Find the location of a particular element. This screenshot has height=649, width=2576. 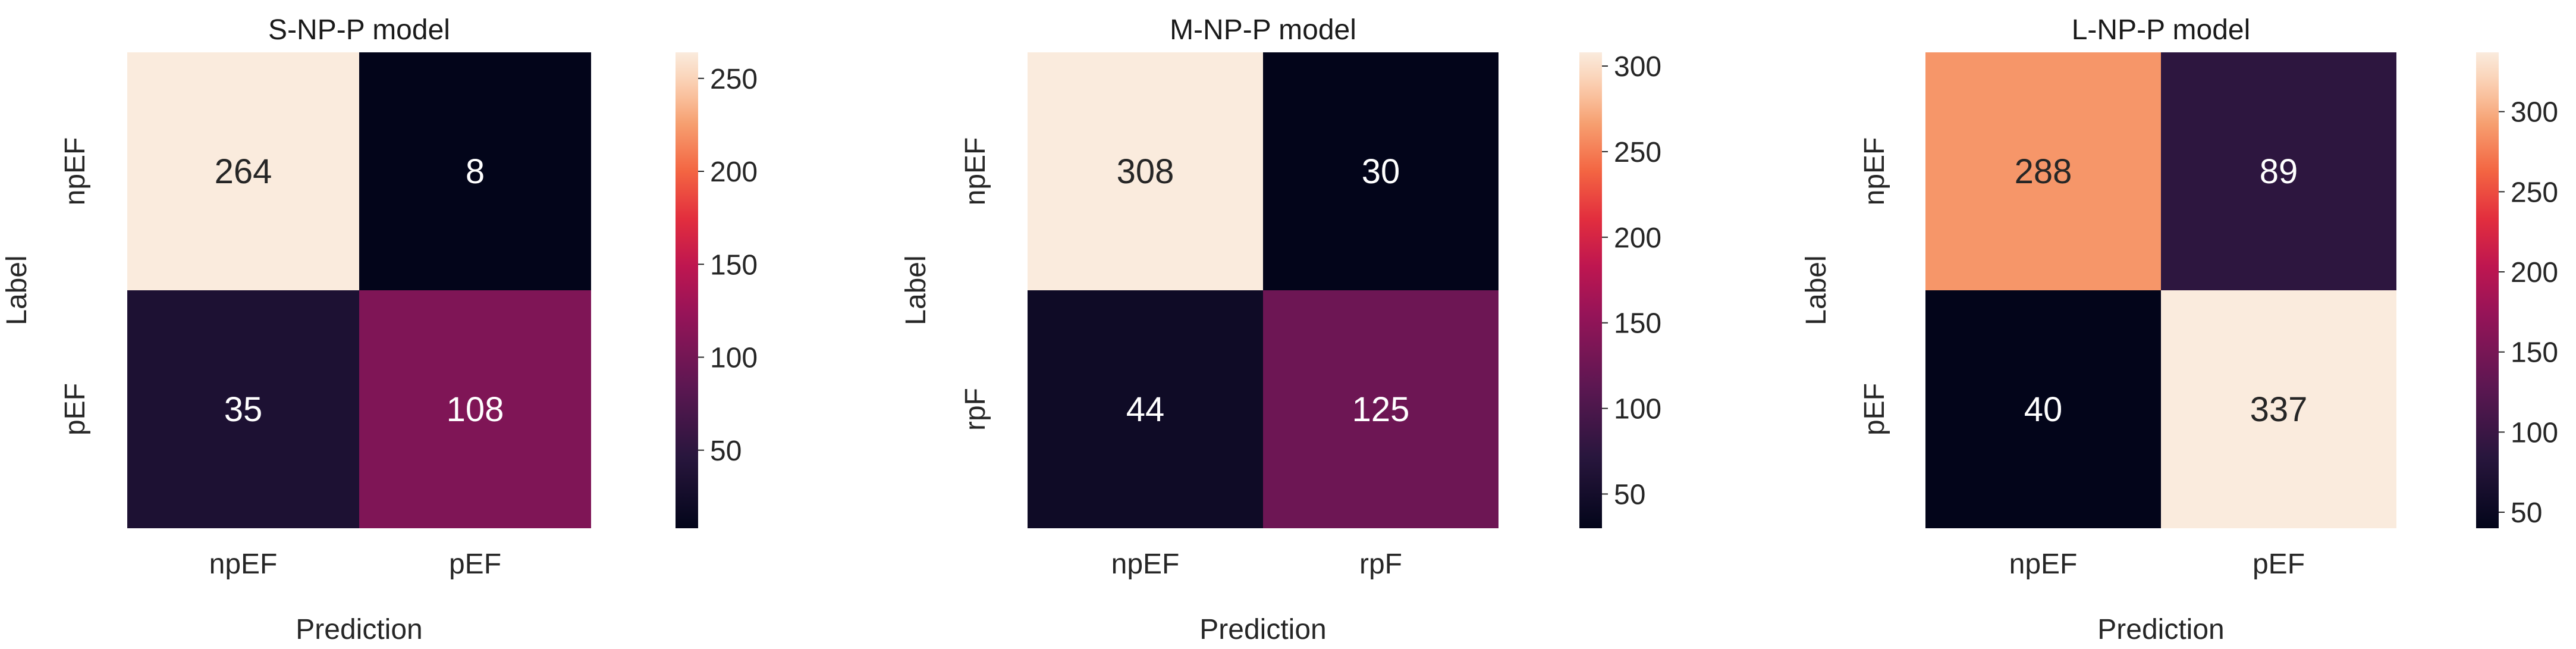

middle-colorbar-tick-label: 200 is located at coordinates (1637, 238).